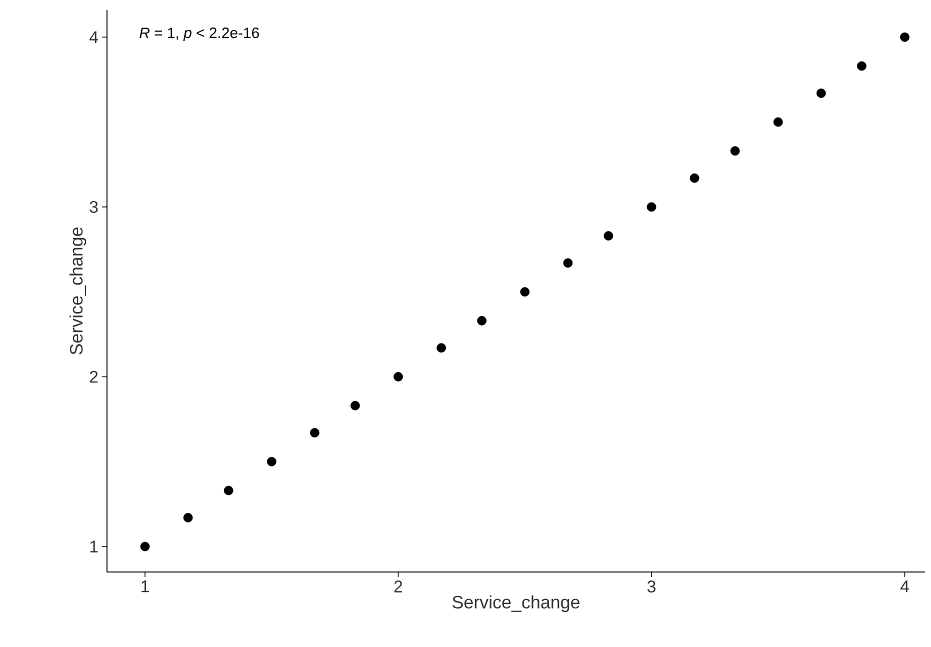 This screenshot has width=931, height=647. Describe the element at coordinates (93, 37) in the screenshot. I see `y-tick-label: 4` at that location.